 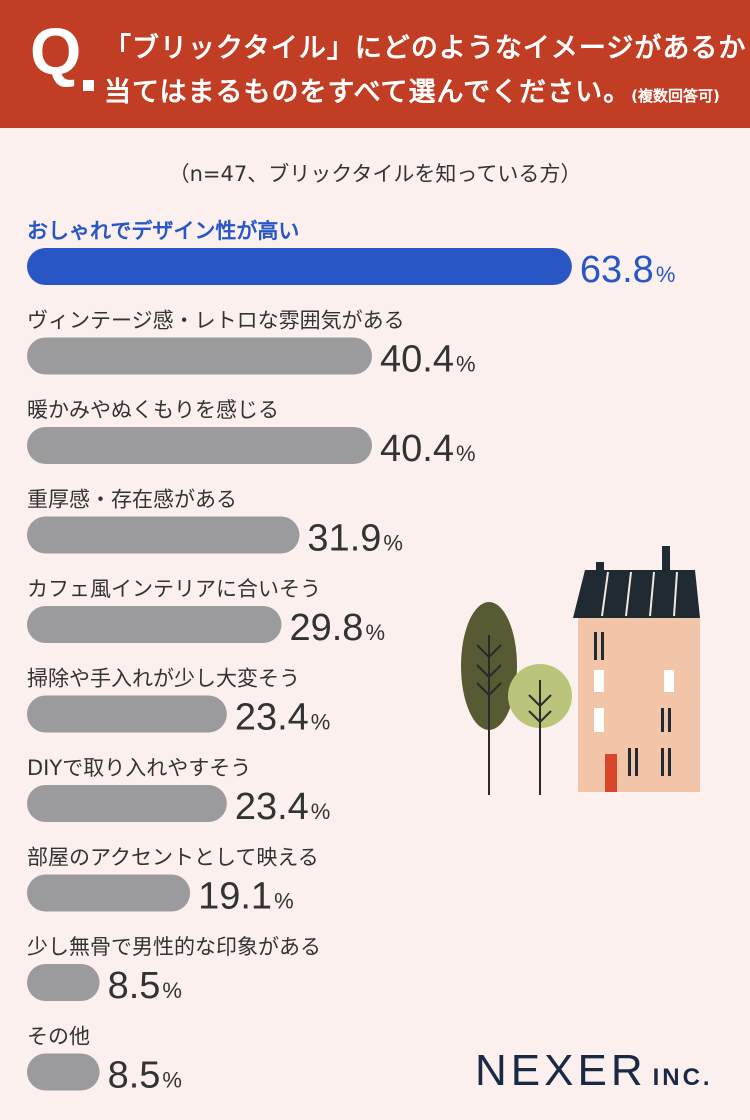 What do you see at coordinates (174, 947) in the screenshot?
I see `category-label: 少し無骨で男性的な印象がある` at bounding box center [174, 947].